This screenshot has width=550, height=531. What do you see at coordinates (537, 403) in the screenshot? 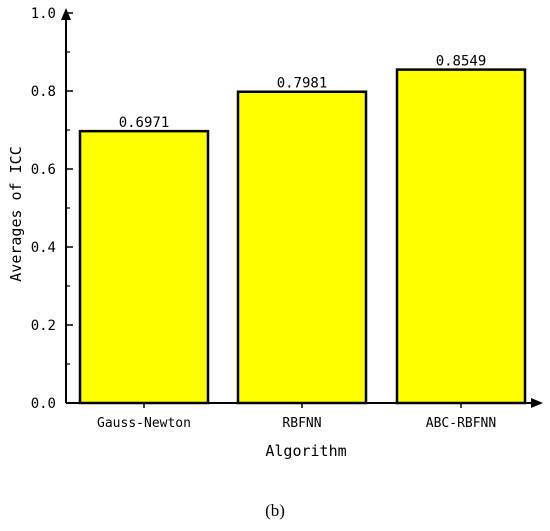
I see `x-axis-arrow` at bounding box center [537, 403].